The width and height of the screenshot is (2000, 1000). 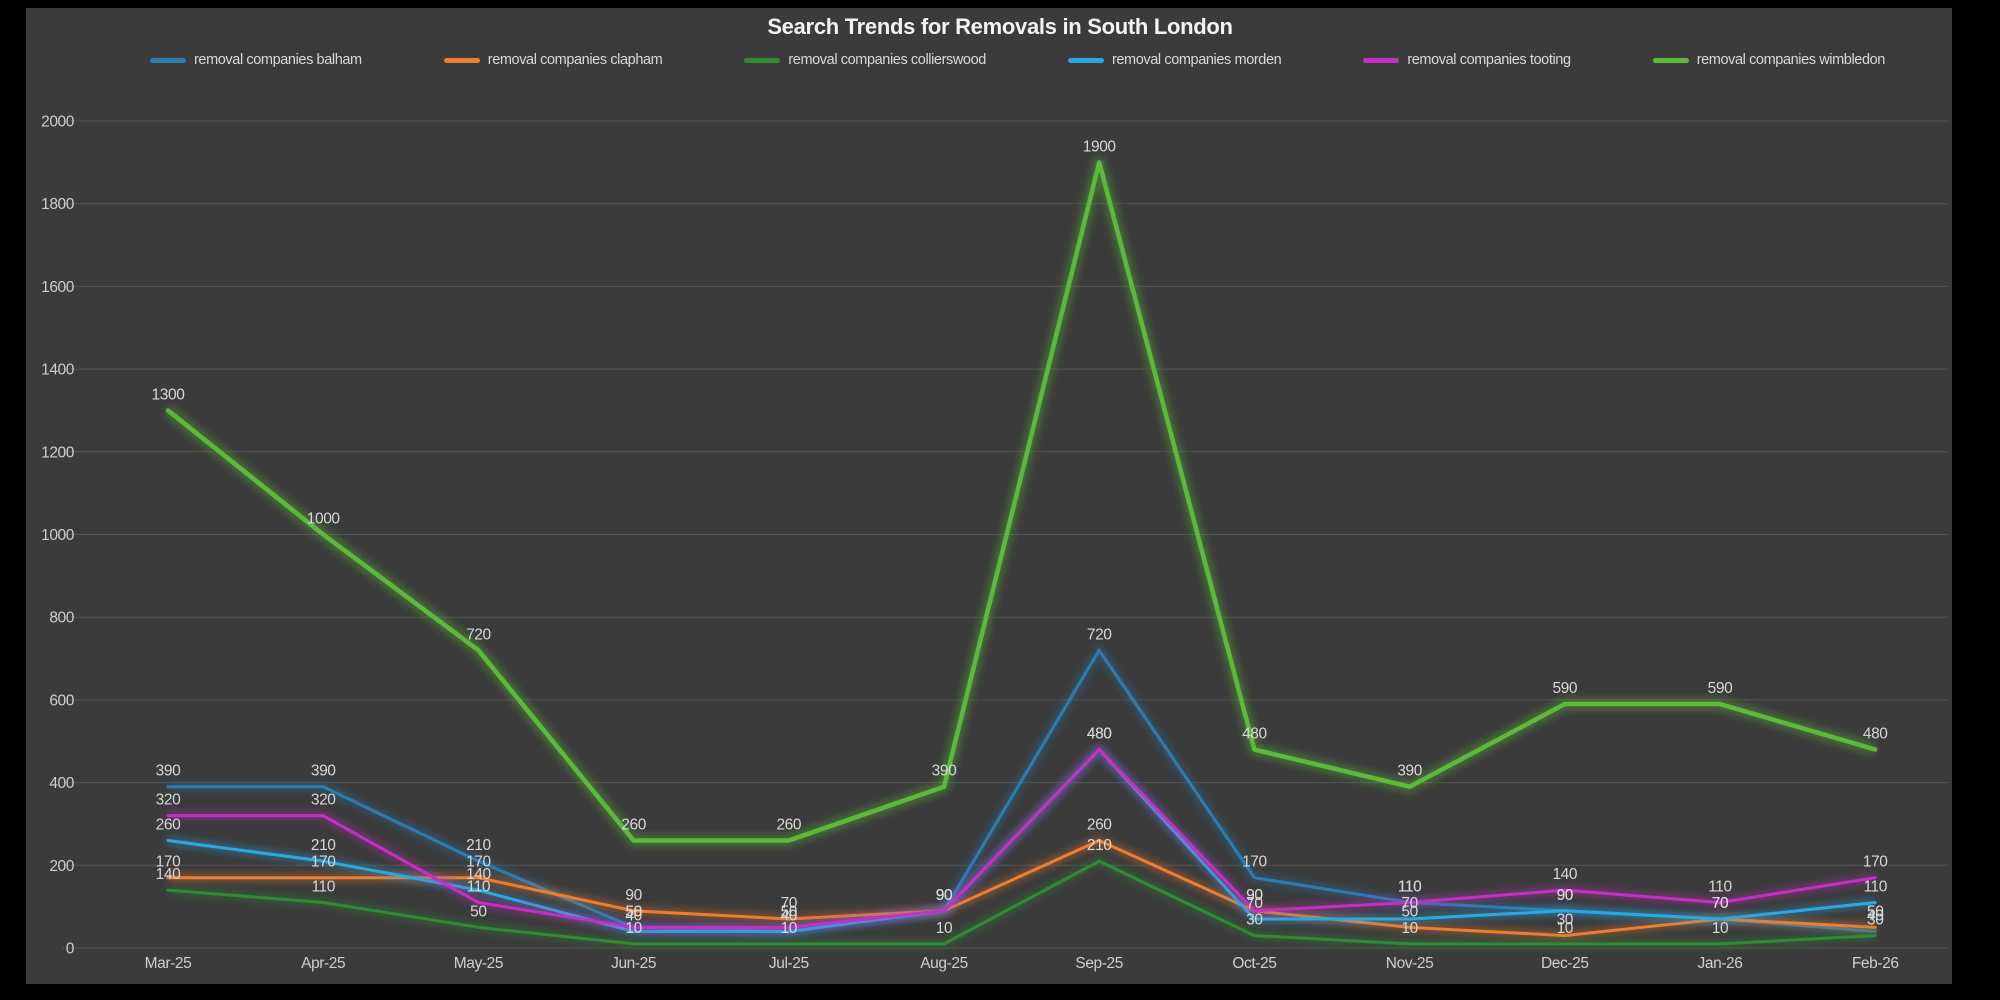 I want to click on y-axis-tick: 1400, so click(x=58, y=370).